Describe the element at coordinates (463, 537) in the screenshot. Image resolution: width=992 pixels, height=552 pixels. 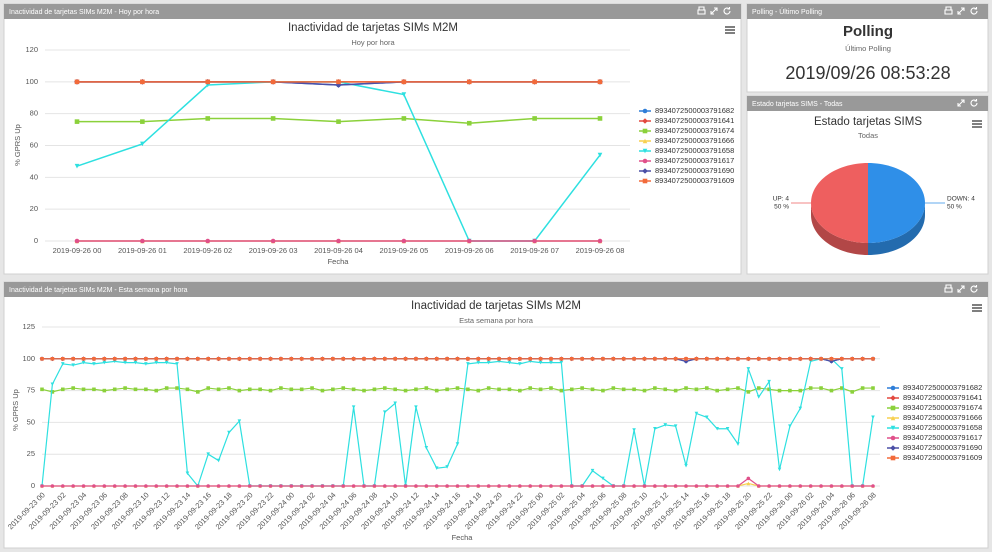
I see `x-axis-title: Fecha` at that location.